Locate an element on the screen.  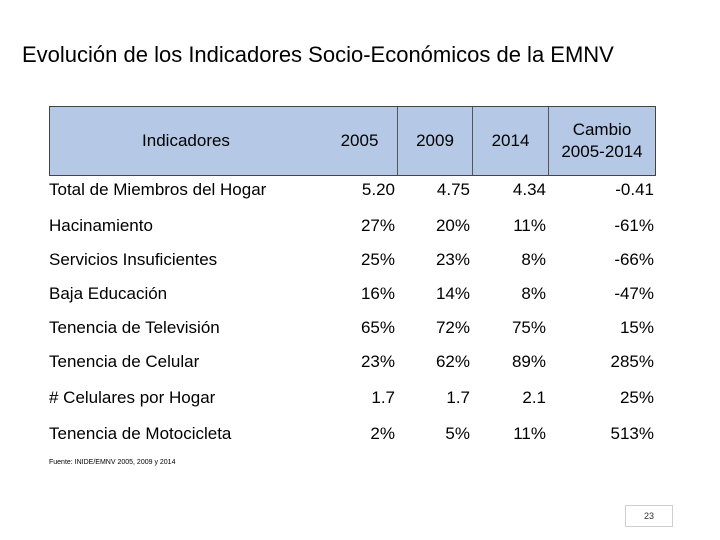
row-label: Tenencia de Motocicleta is located at coordinates (140, 433).